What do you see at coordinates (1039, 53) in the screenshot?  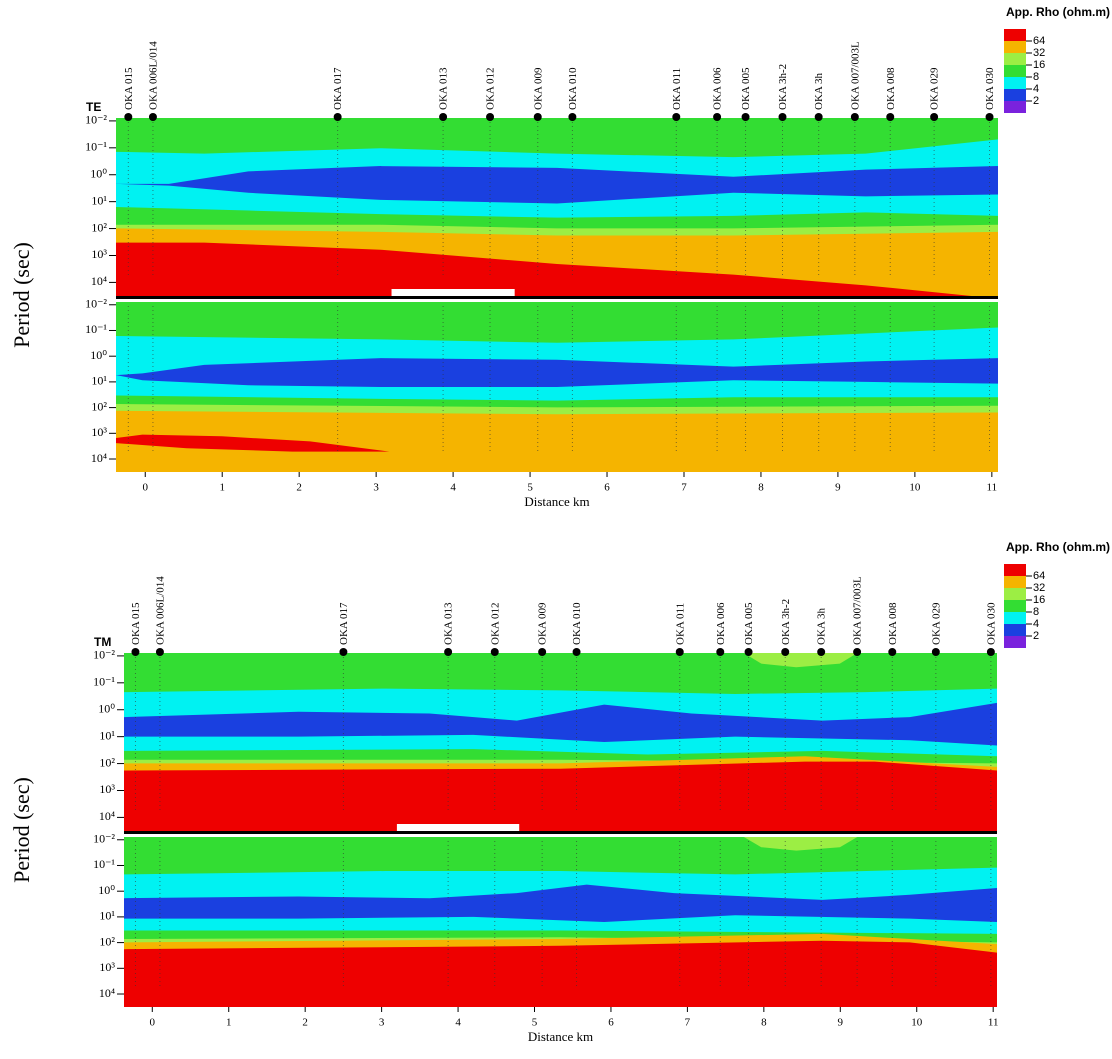 I see `colorbar-tick-label: 32` at bounding box center [1039, 53].